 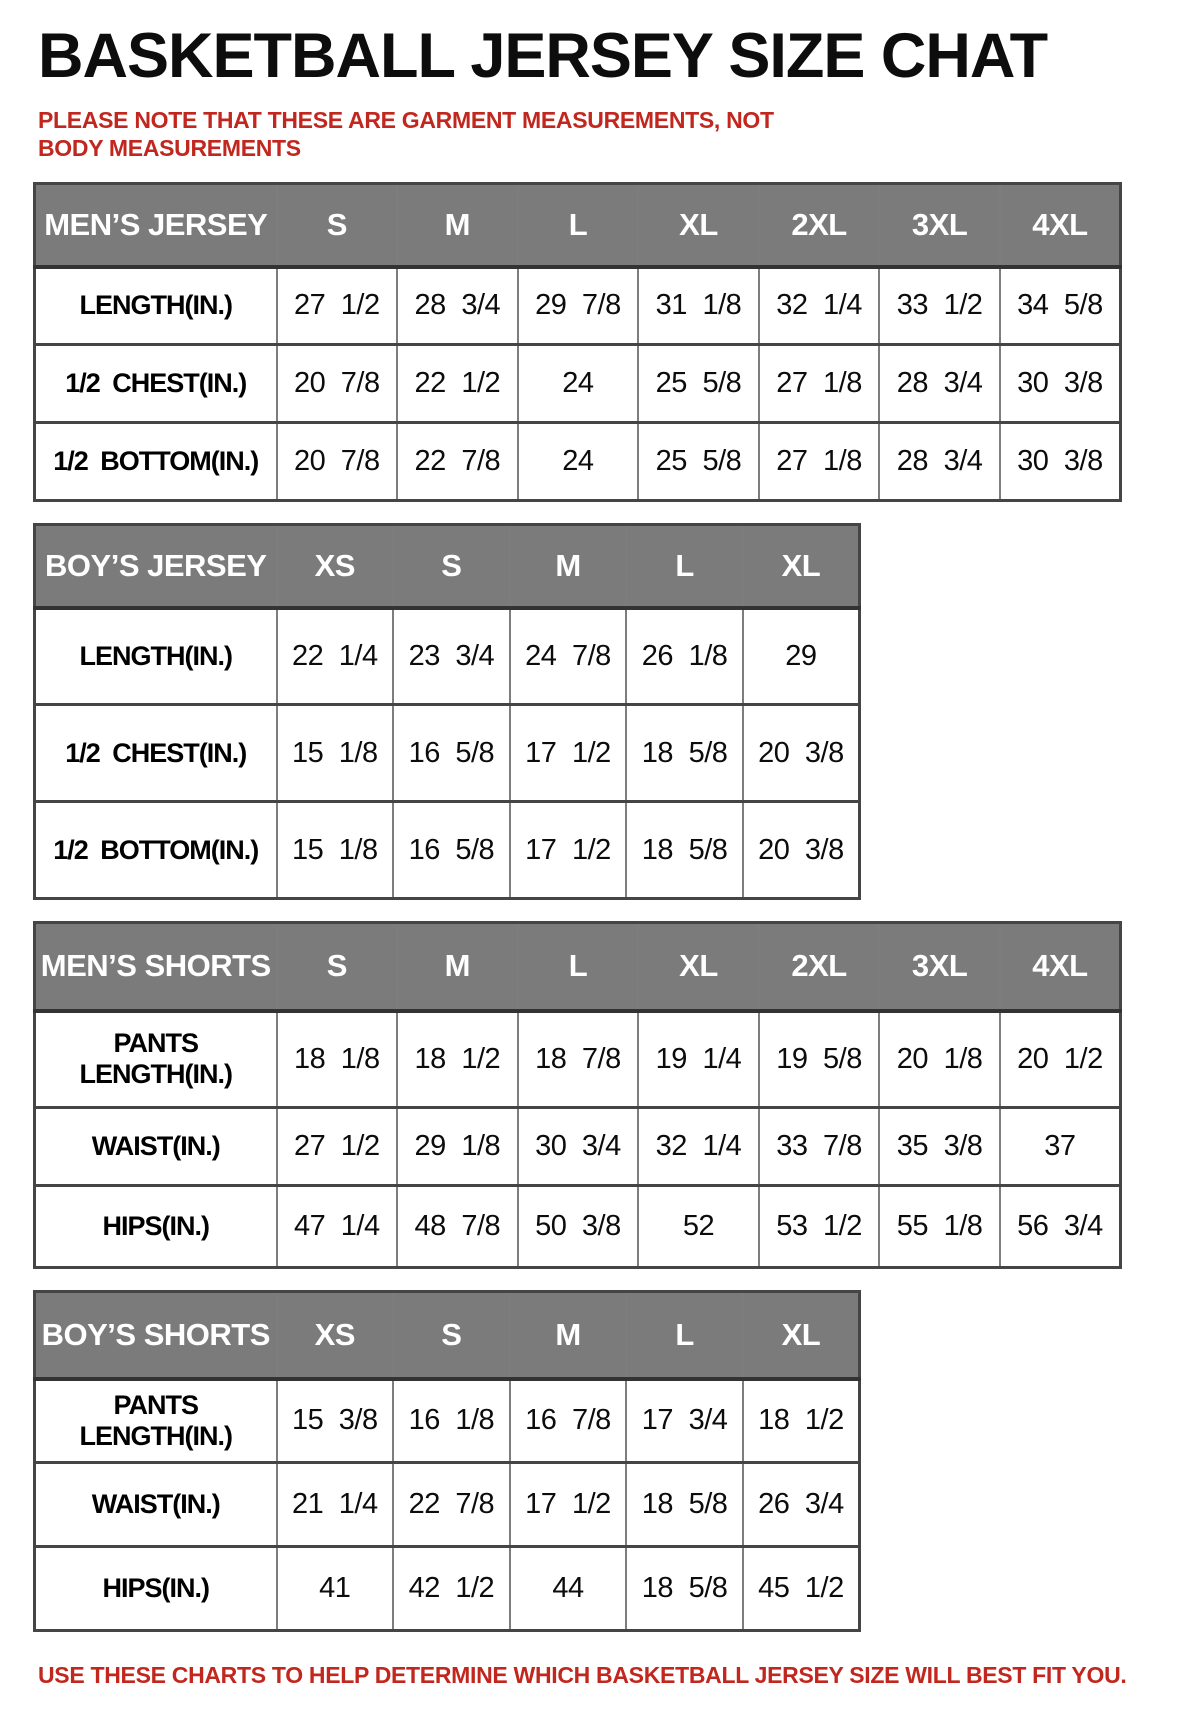 What do you see at coordinates (819, 225) in the screenshot?
I see `size-column-header: 2XL` at bounding box center [819, 225].